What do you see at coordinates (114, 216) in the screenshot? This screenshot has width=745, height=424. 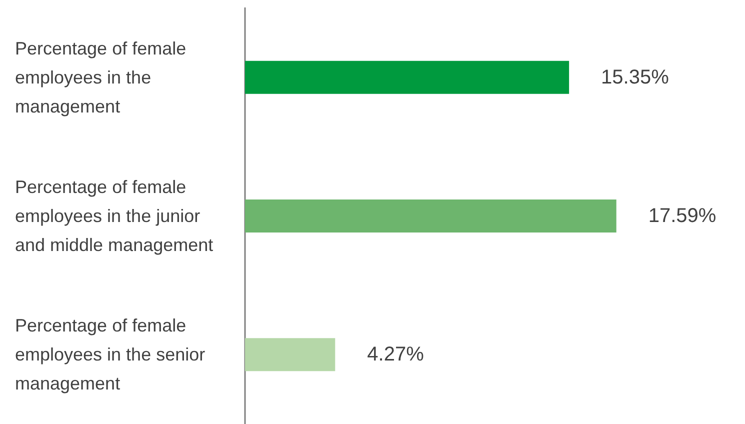 I see `y-tick-label: Percentage of female employees in the junior and middle management` at bounding box center [114, 216].